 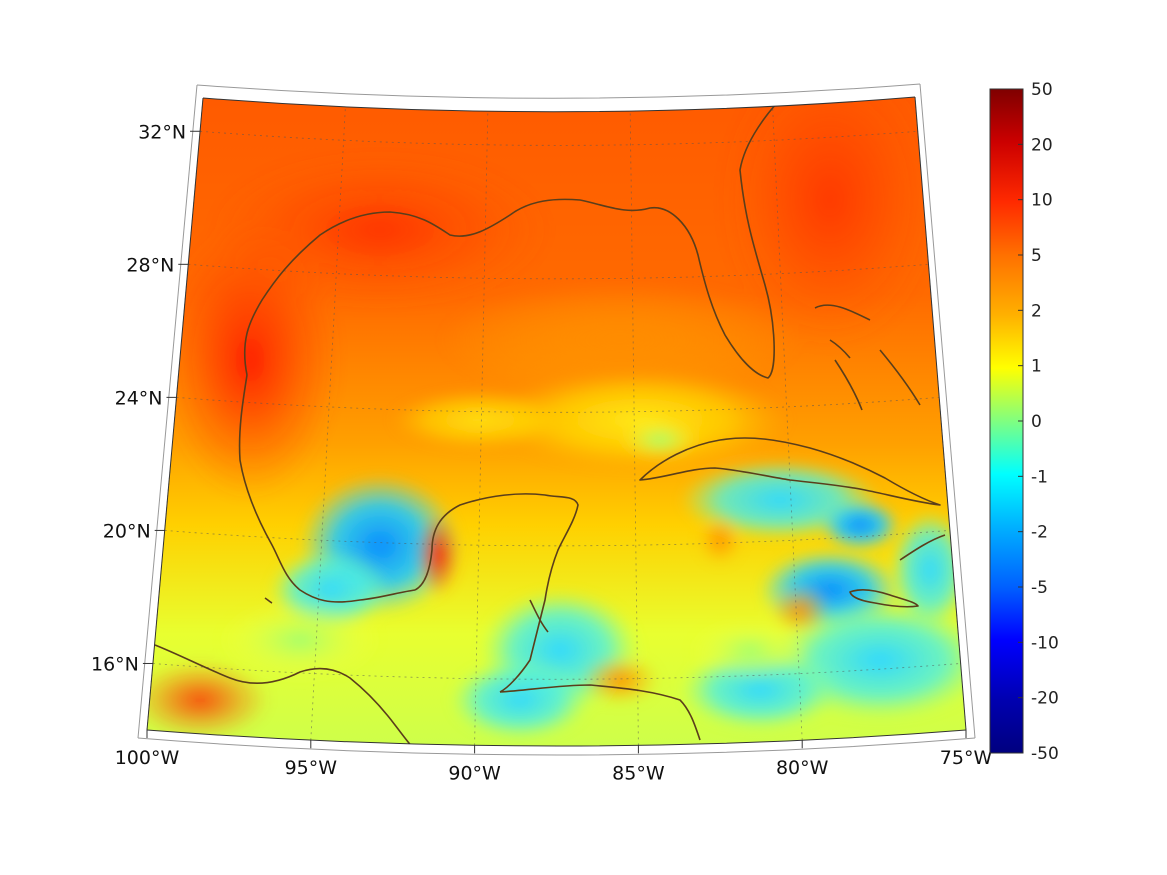 I want to click on lat-tick-label: 24°N, so click(x=139, y=398).